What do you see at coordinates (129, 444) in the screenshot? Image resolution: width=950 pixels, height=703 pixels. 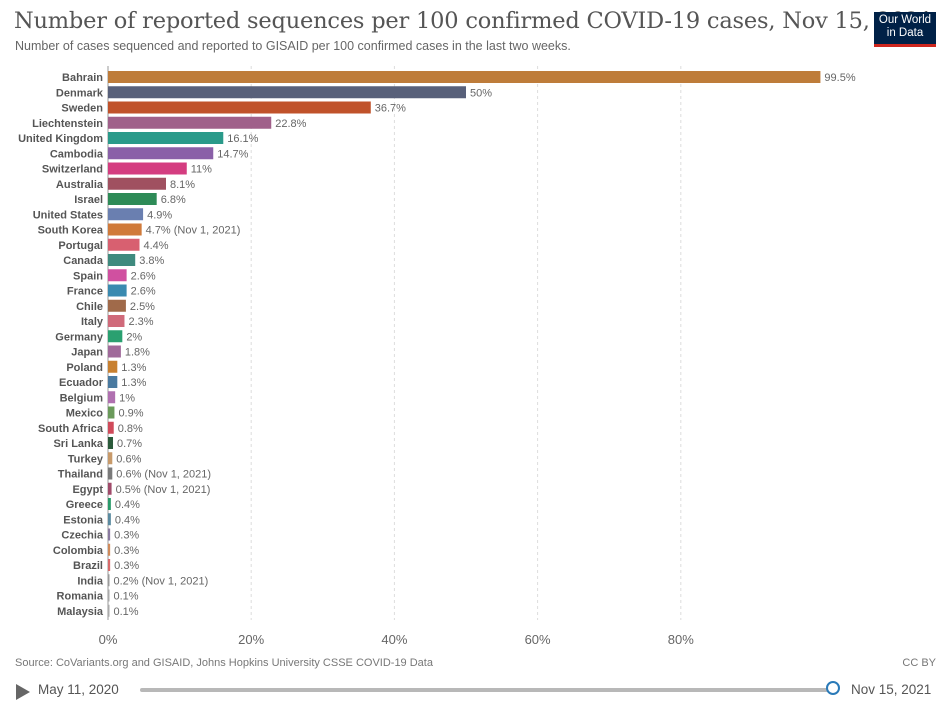 I see `value-label: 0.7%` at bounding box center [129, 444].